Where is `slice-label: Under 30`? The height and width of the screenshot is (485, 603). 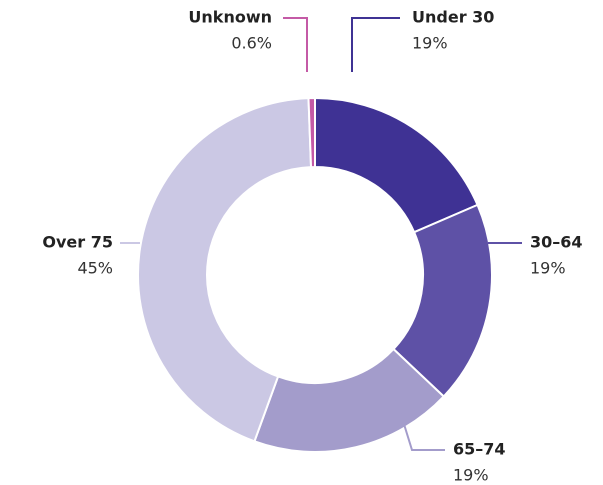 slice-label: Under 30 is located at coordinates (453, 17).